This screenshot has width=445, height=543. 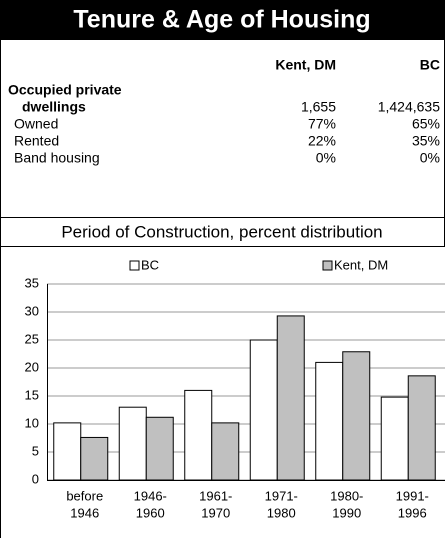 I want to click on x-tick-label: 1946, so click(x=84, y=512).